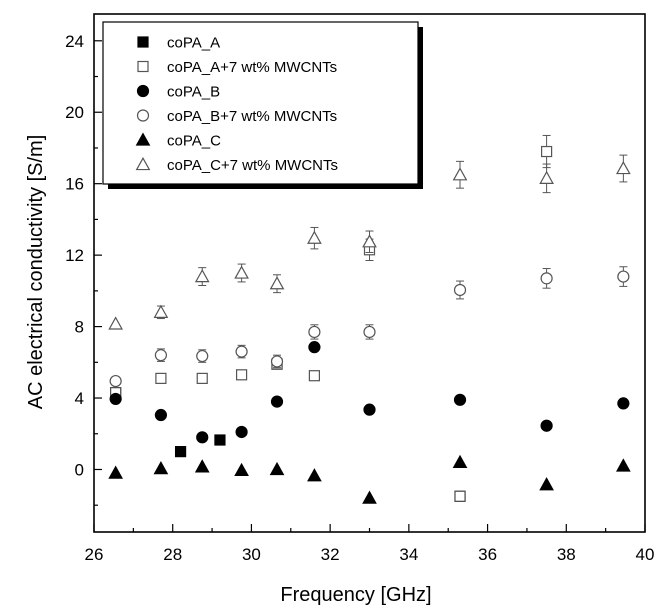 The image size is (657, 609). What do you see at coordinates (193, 92) in the screenshot?
I see `legend-label: coPA_B` at bounding box center [193, 92].